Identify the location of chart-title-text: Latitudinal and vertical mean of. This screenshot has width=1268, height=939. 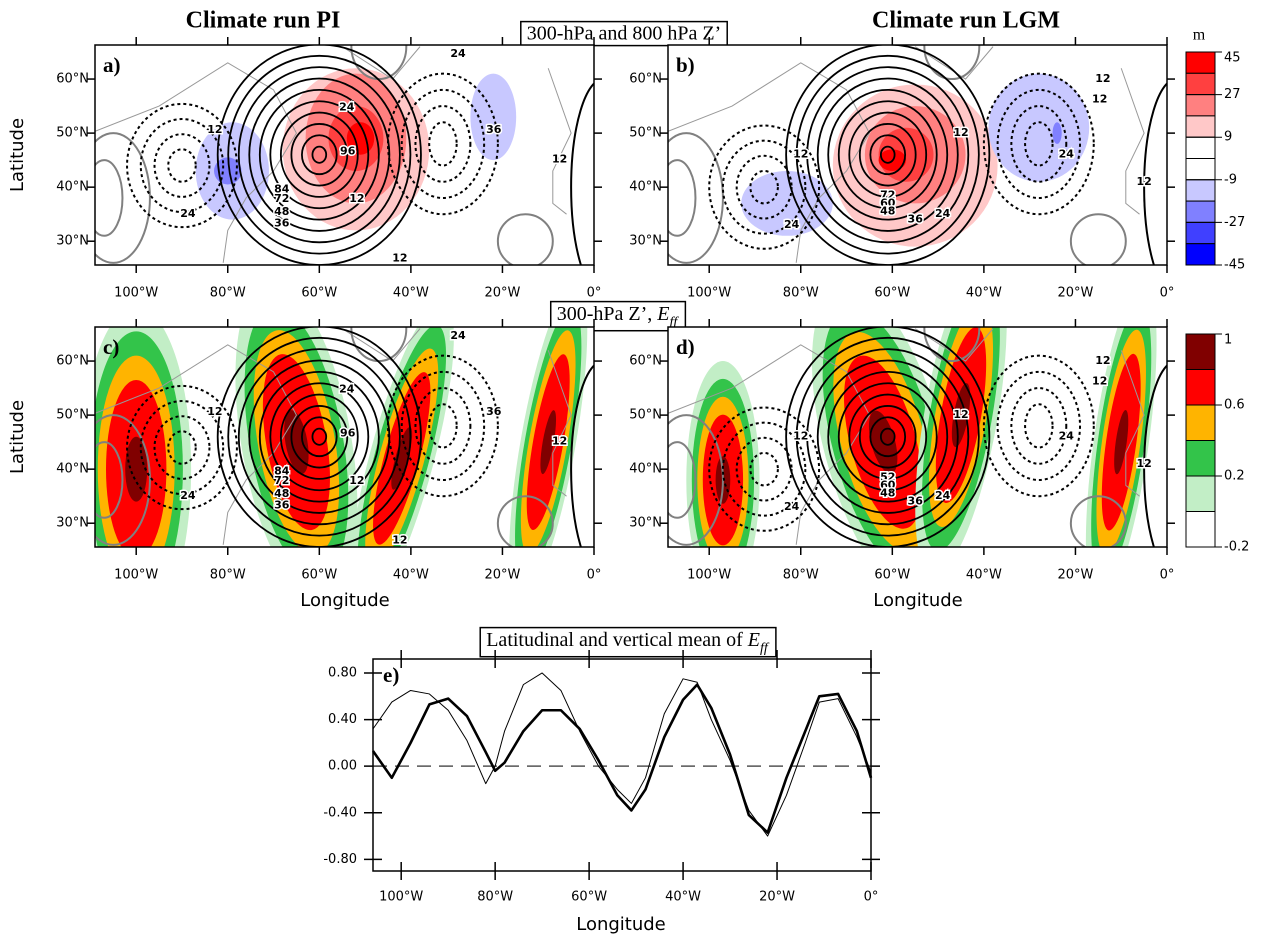
(617, 640).